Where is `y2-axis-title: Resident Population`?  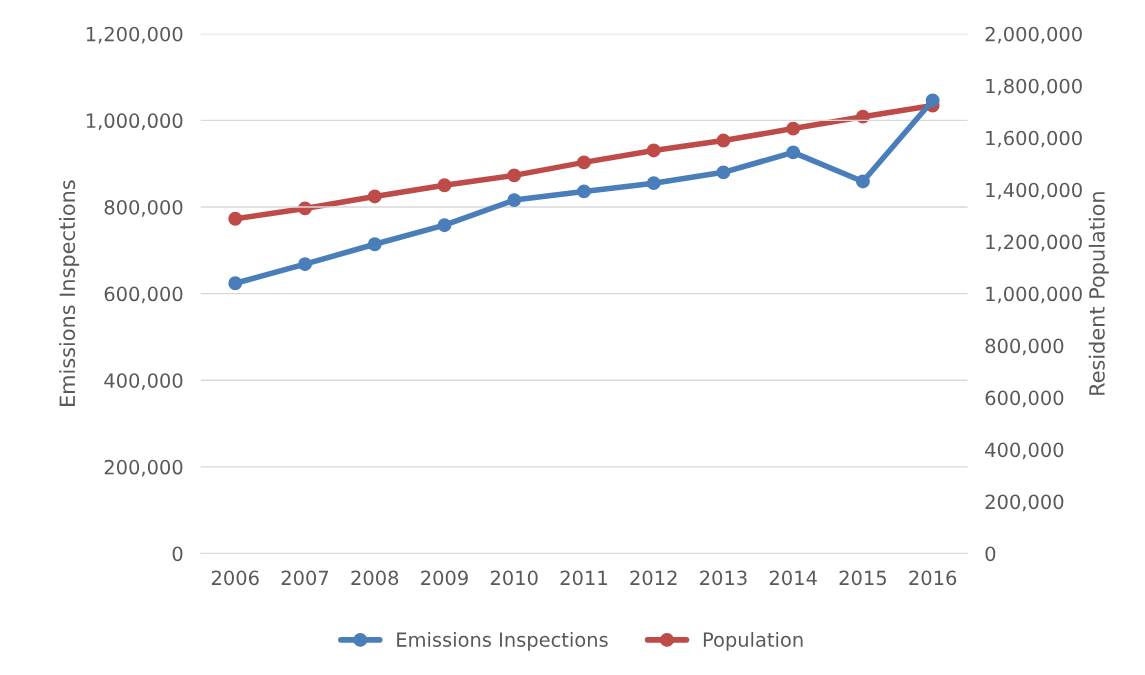 y2-axis-title: Resident Population is located at coordinates (1098, 293).